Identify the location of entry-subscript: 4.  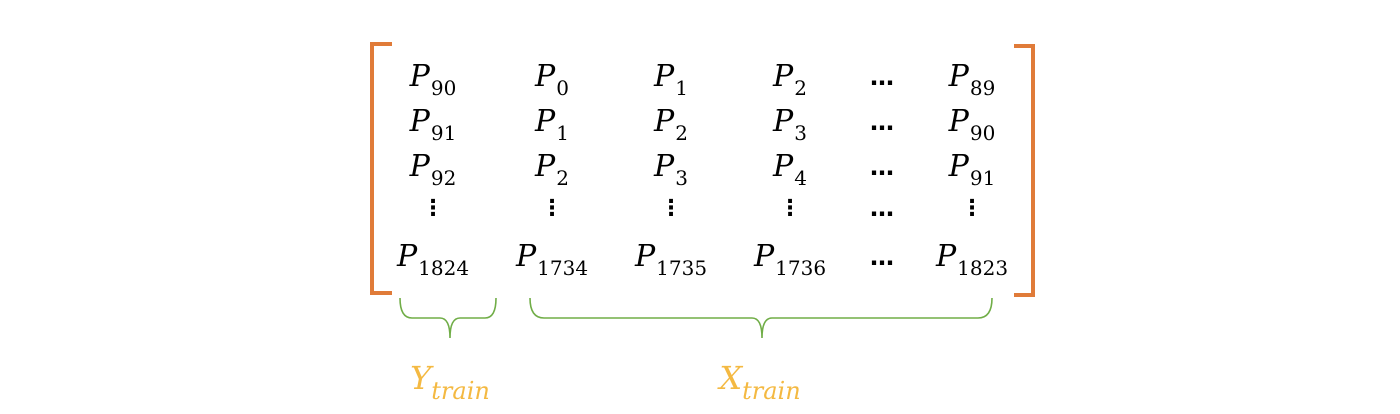
(800, 178).